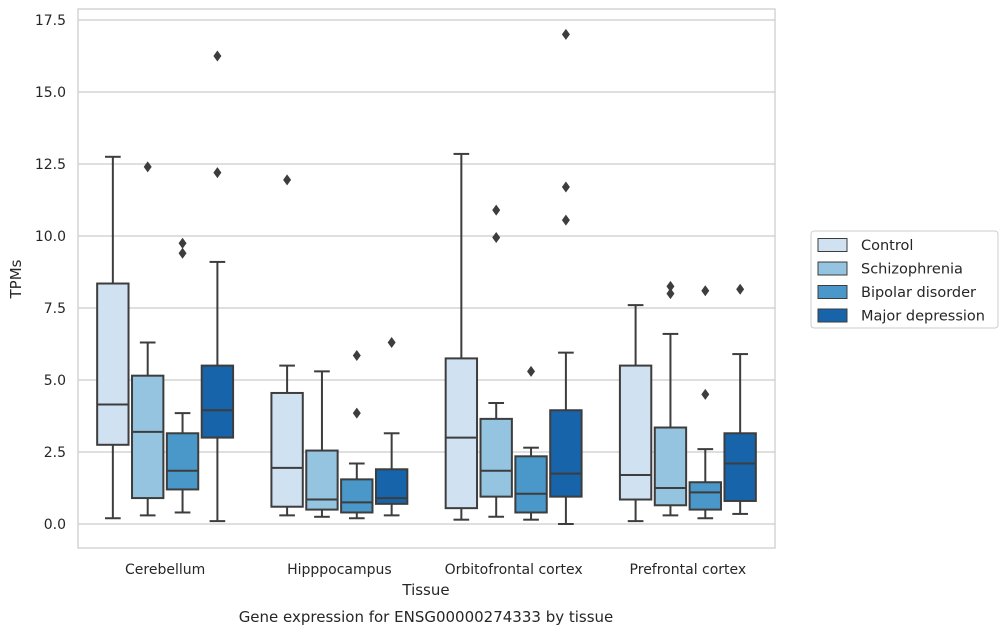 The image size is (1007, 634). I want to click on x-tick-label: Prefrontal cortex, so click(688, 570).